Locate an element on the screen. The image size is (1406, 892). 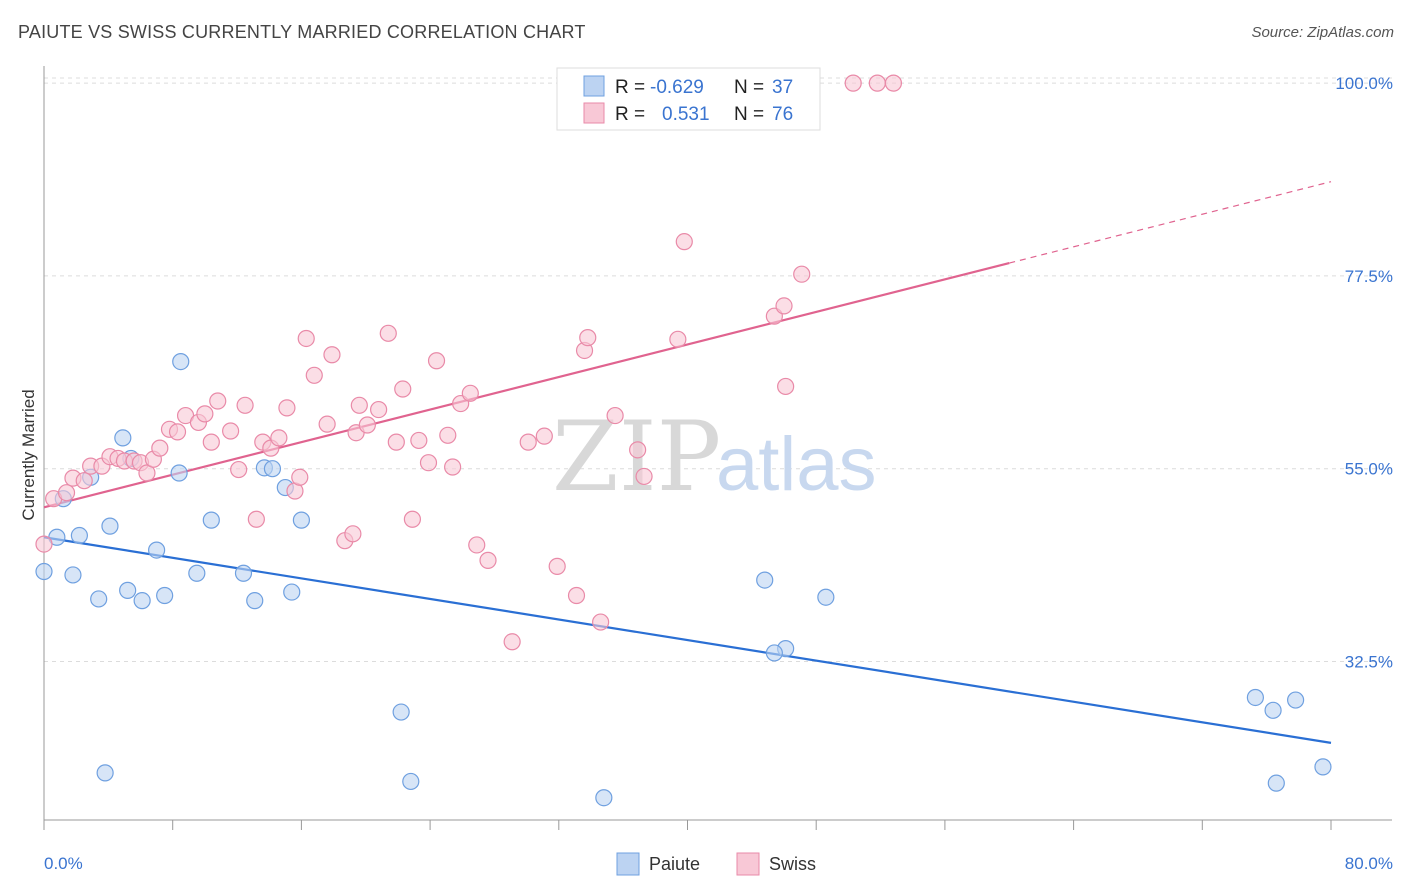
bottom-legend-swatch-paiute is located at coordinates (628, 864).